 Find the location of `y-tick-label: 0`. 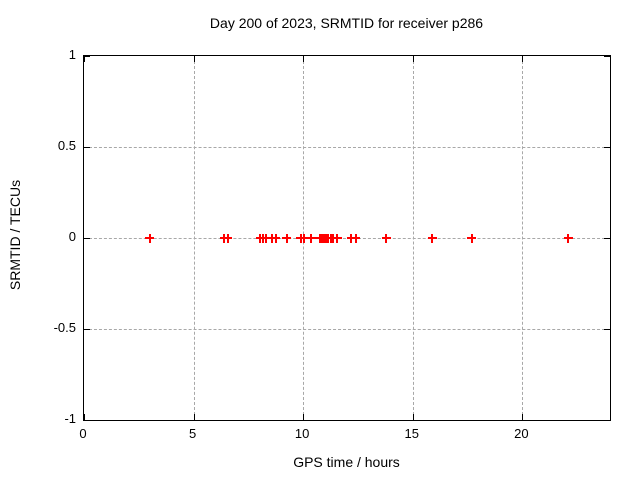

y-tick-label: 0 is located at coordinates (72, 236).